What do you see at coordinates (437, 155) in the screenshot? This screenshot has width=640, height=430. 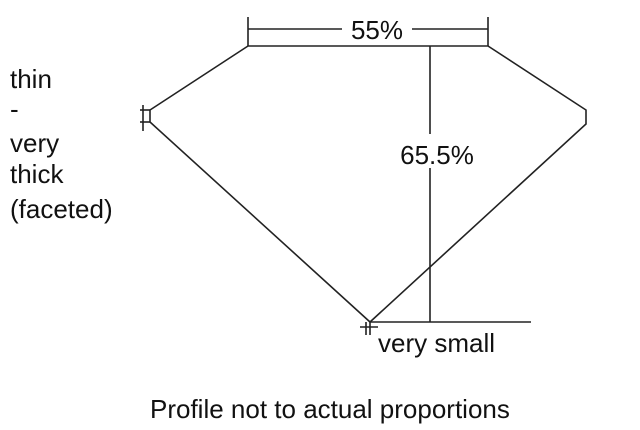 I see `depth-percentage-label: 65.5%` at bounding box center [437, 155].